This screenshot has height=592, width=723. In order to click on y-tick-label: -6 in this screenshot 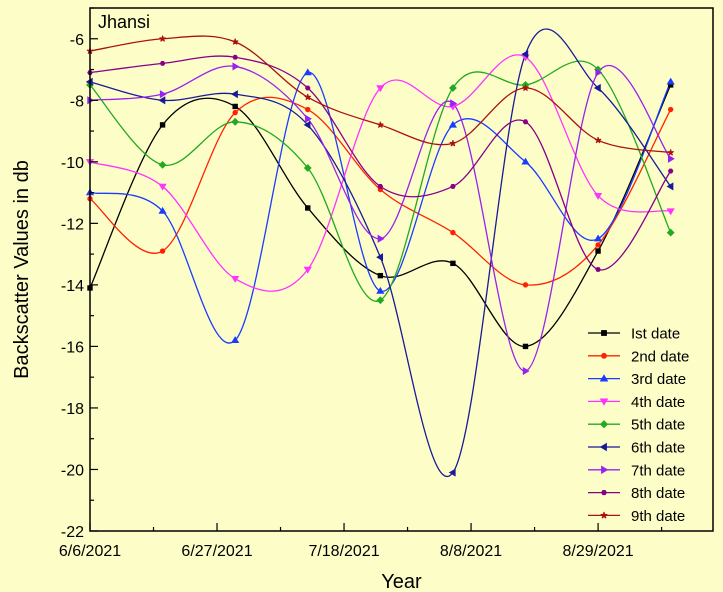, I will do `click(77, 40)`.